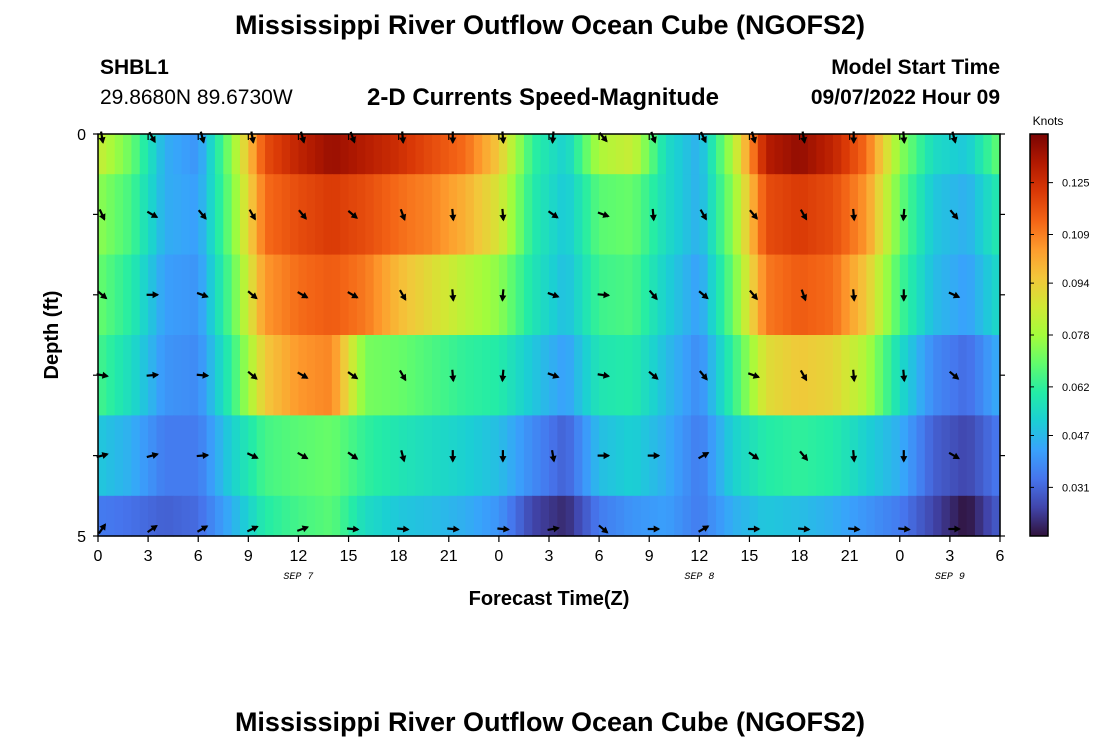  What do you see at coordinates (899, 556) in the screenshot?
I see `x-tick-label: 0` at bounding box center [899, 556].